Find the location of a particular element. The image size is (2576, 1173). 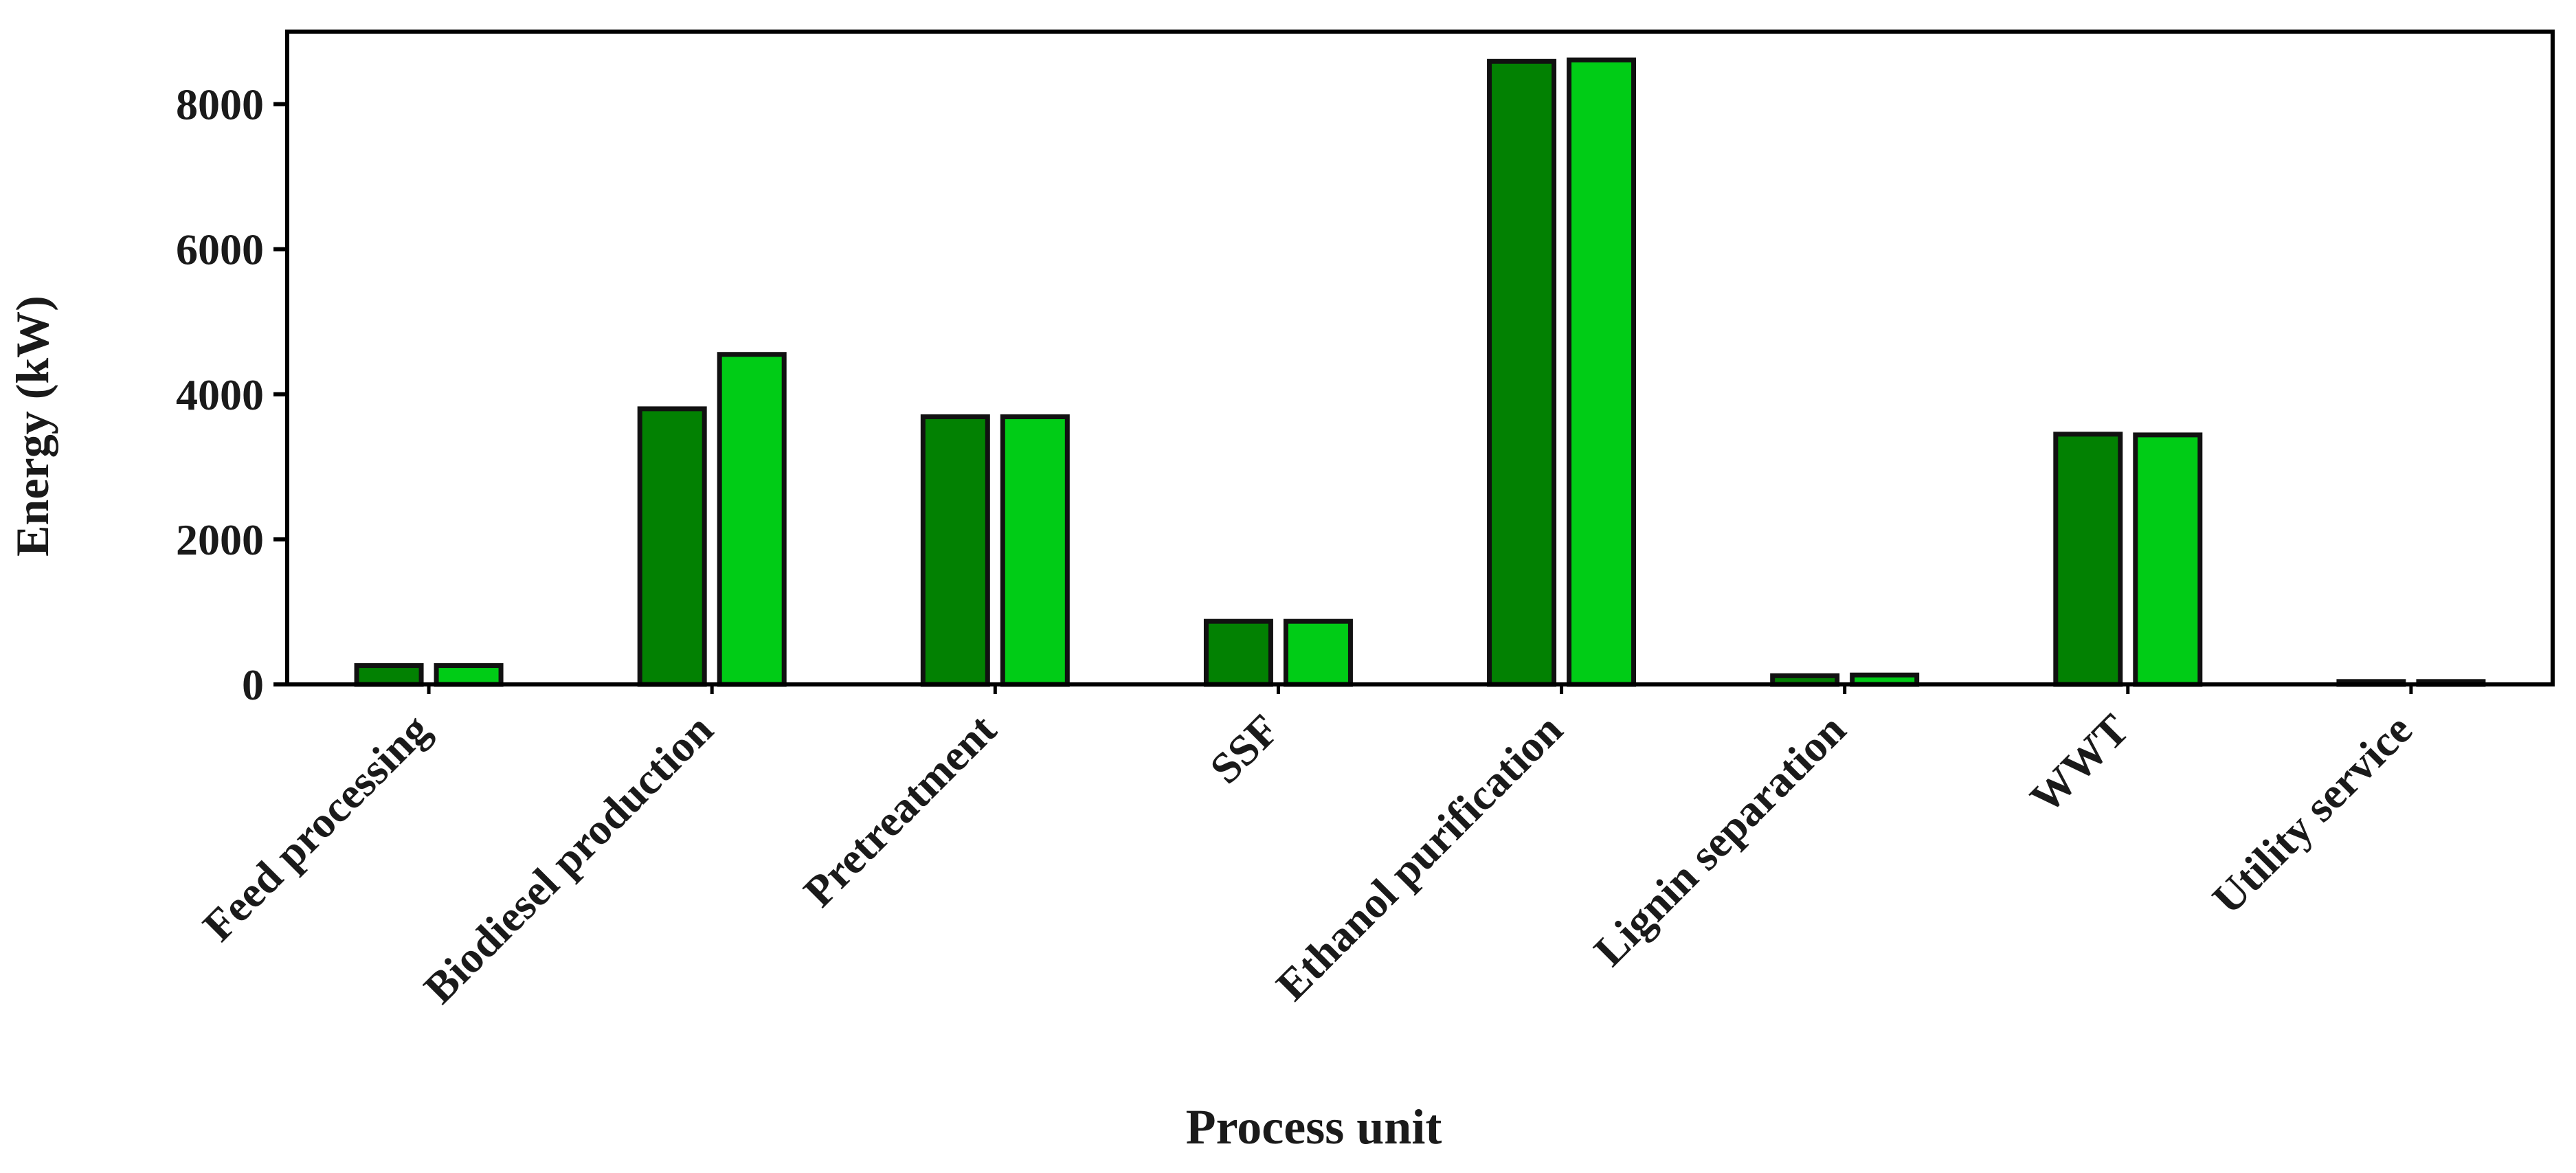

y-axis: 0 2000 4000 6000 8000 is located at coordinates (231, 395).